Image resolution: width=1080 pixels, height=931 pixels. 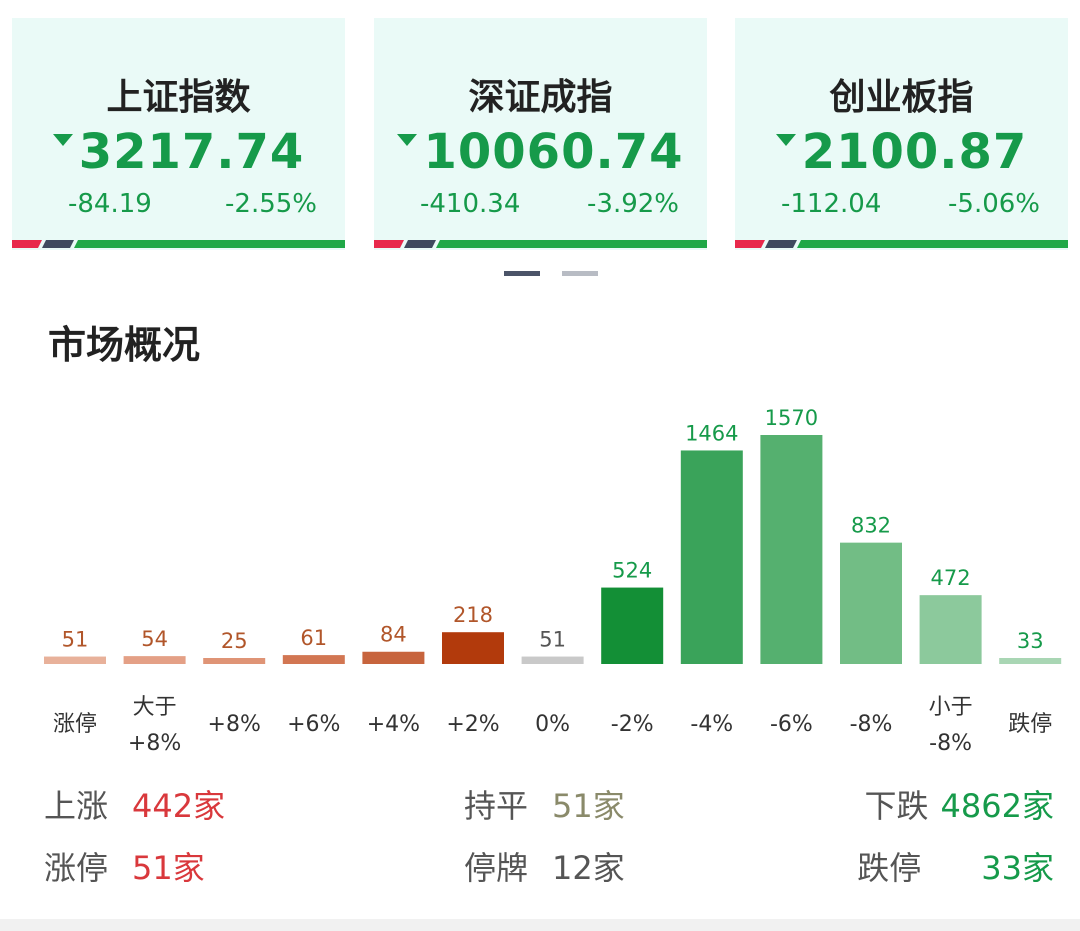 I want to click on category-label: -8%, so click(x=871, y=724).